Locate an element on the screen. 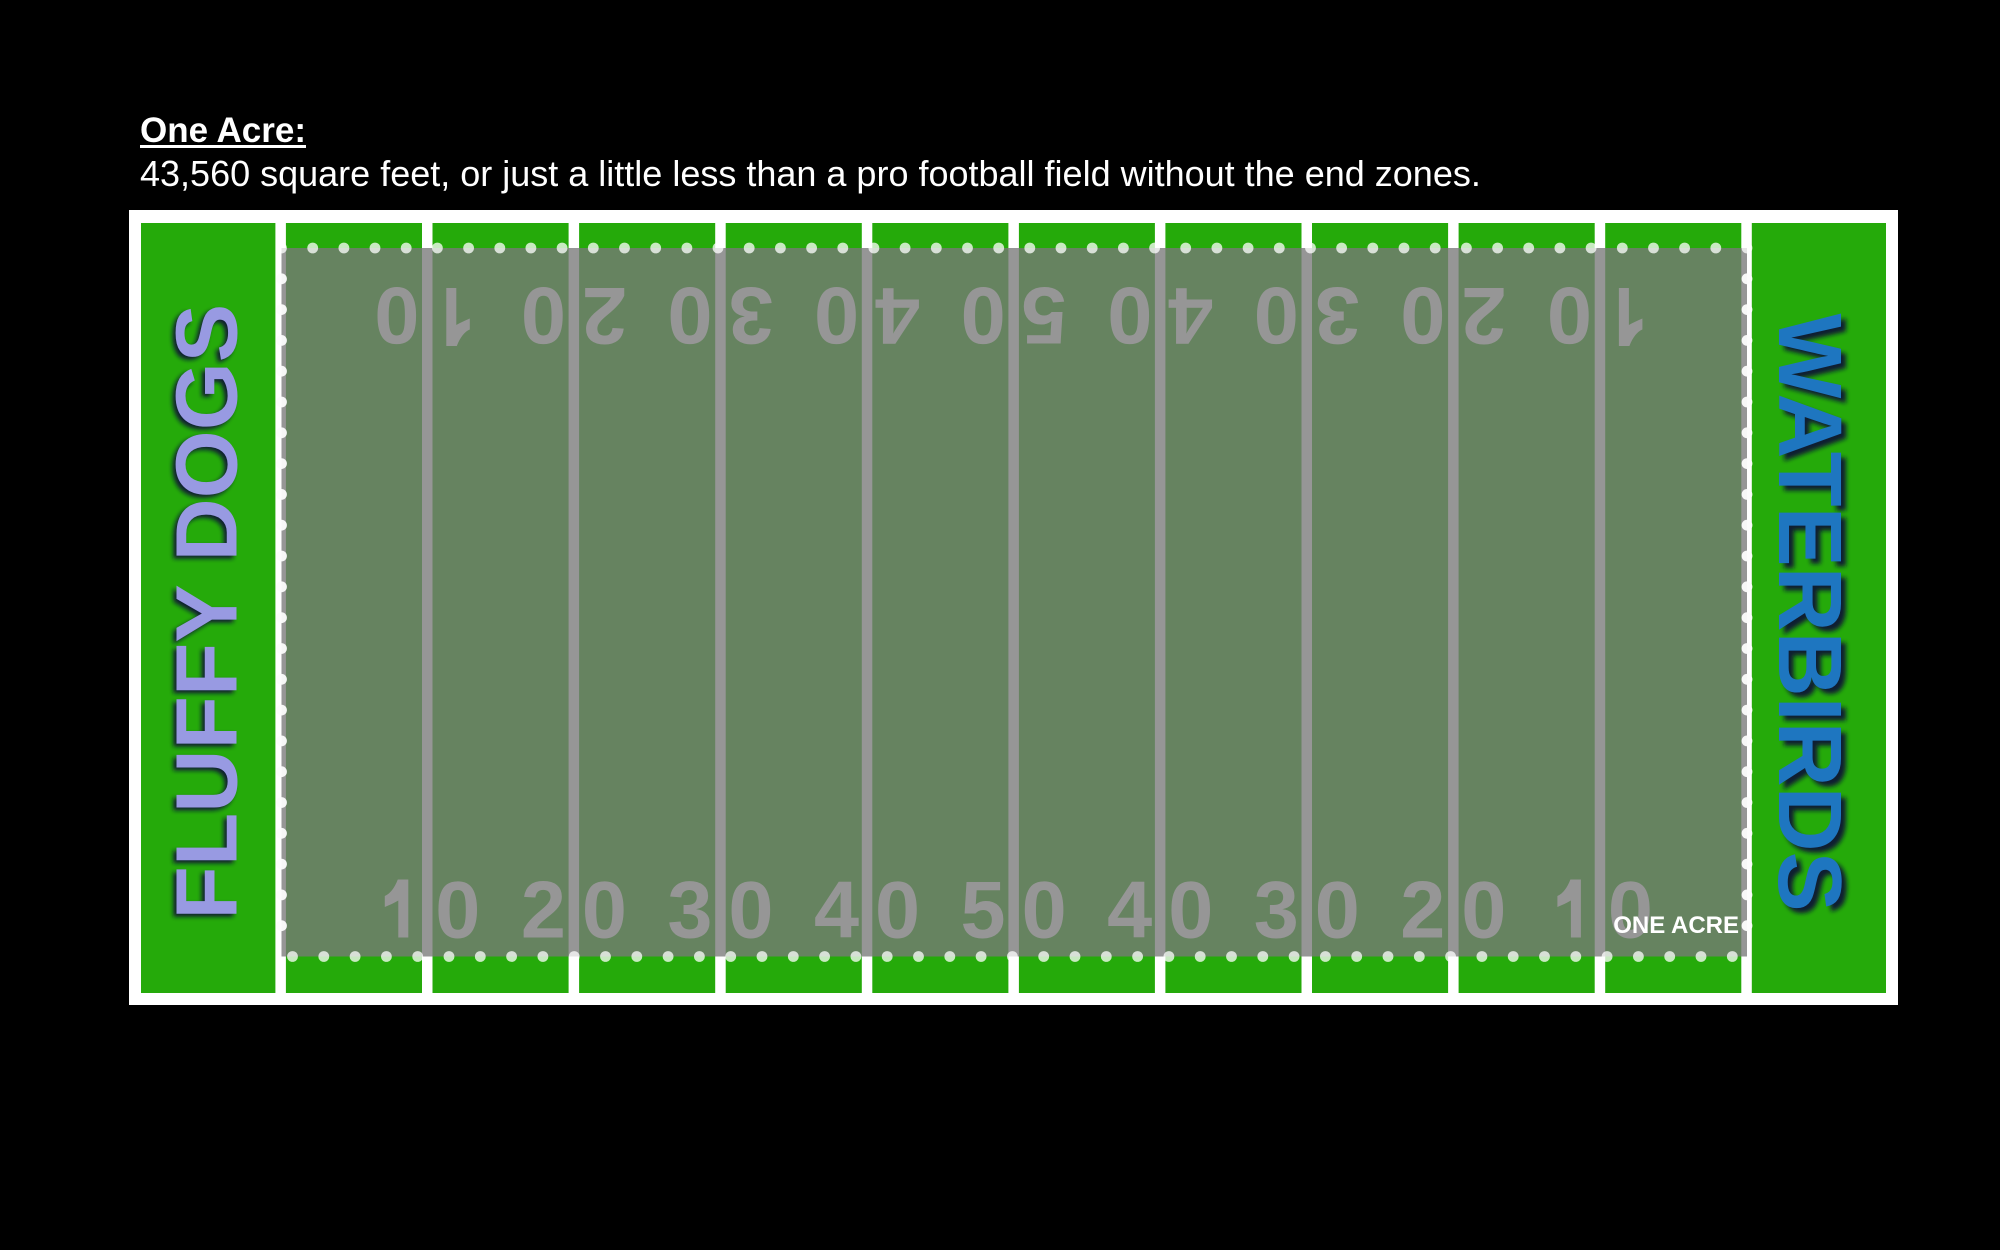 This screenshot has width=2000, height=1250. svg-text: ONE ACRE is located at coordinates (1676, 925).